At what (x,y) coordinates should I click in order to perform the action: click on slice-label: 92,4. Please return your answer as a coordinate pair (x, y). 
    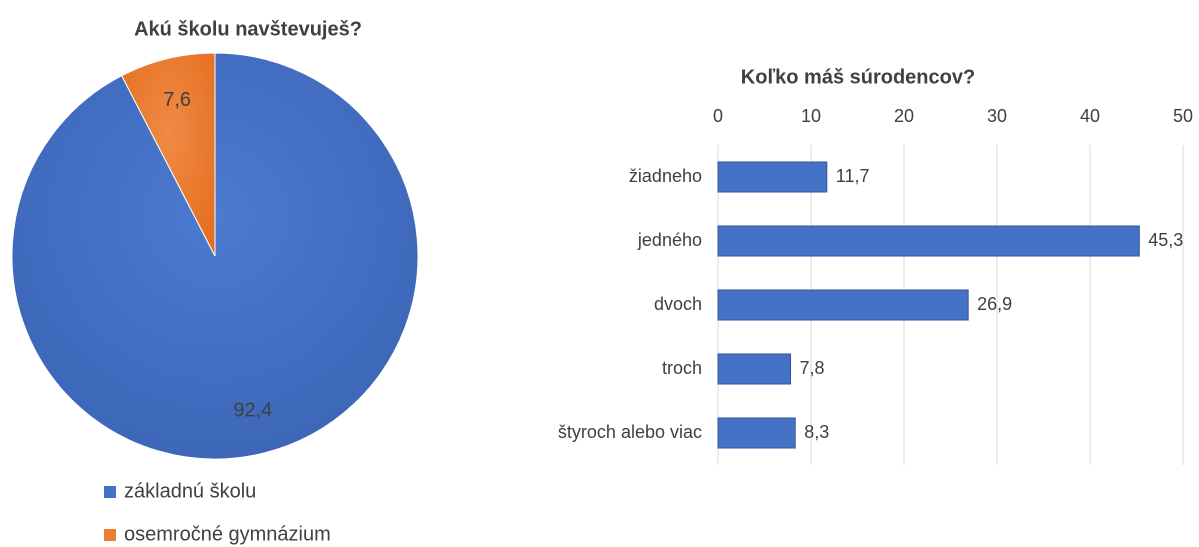
    Looking at the image, I should click on (252, 411).